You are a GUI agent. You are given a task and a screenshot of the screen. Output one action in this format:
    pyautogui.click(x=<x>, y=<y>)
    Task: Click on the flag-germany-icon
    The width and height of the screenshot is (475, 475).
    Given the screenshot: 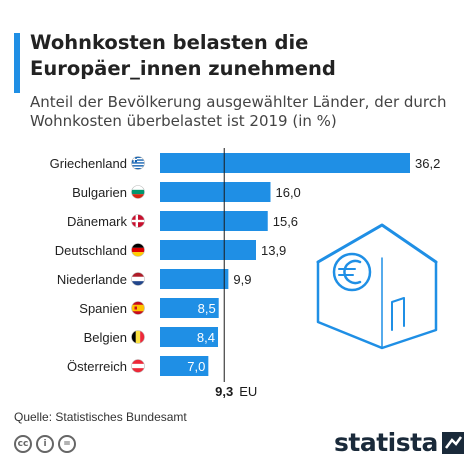 What is the action you would take?
    pyautogui.click(x=138, y=250)
    